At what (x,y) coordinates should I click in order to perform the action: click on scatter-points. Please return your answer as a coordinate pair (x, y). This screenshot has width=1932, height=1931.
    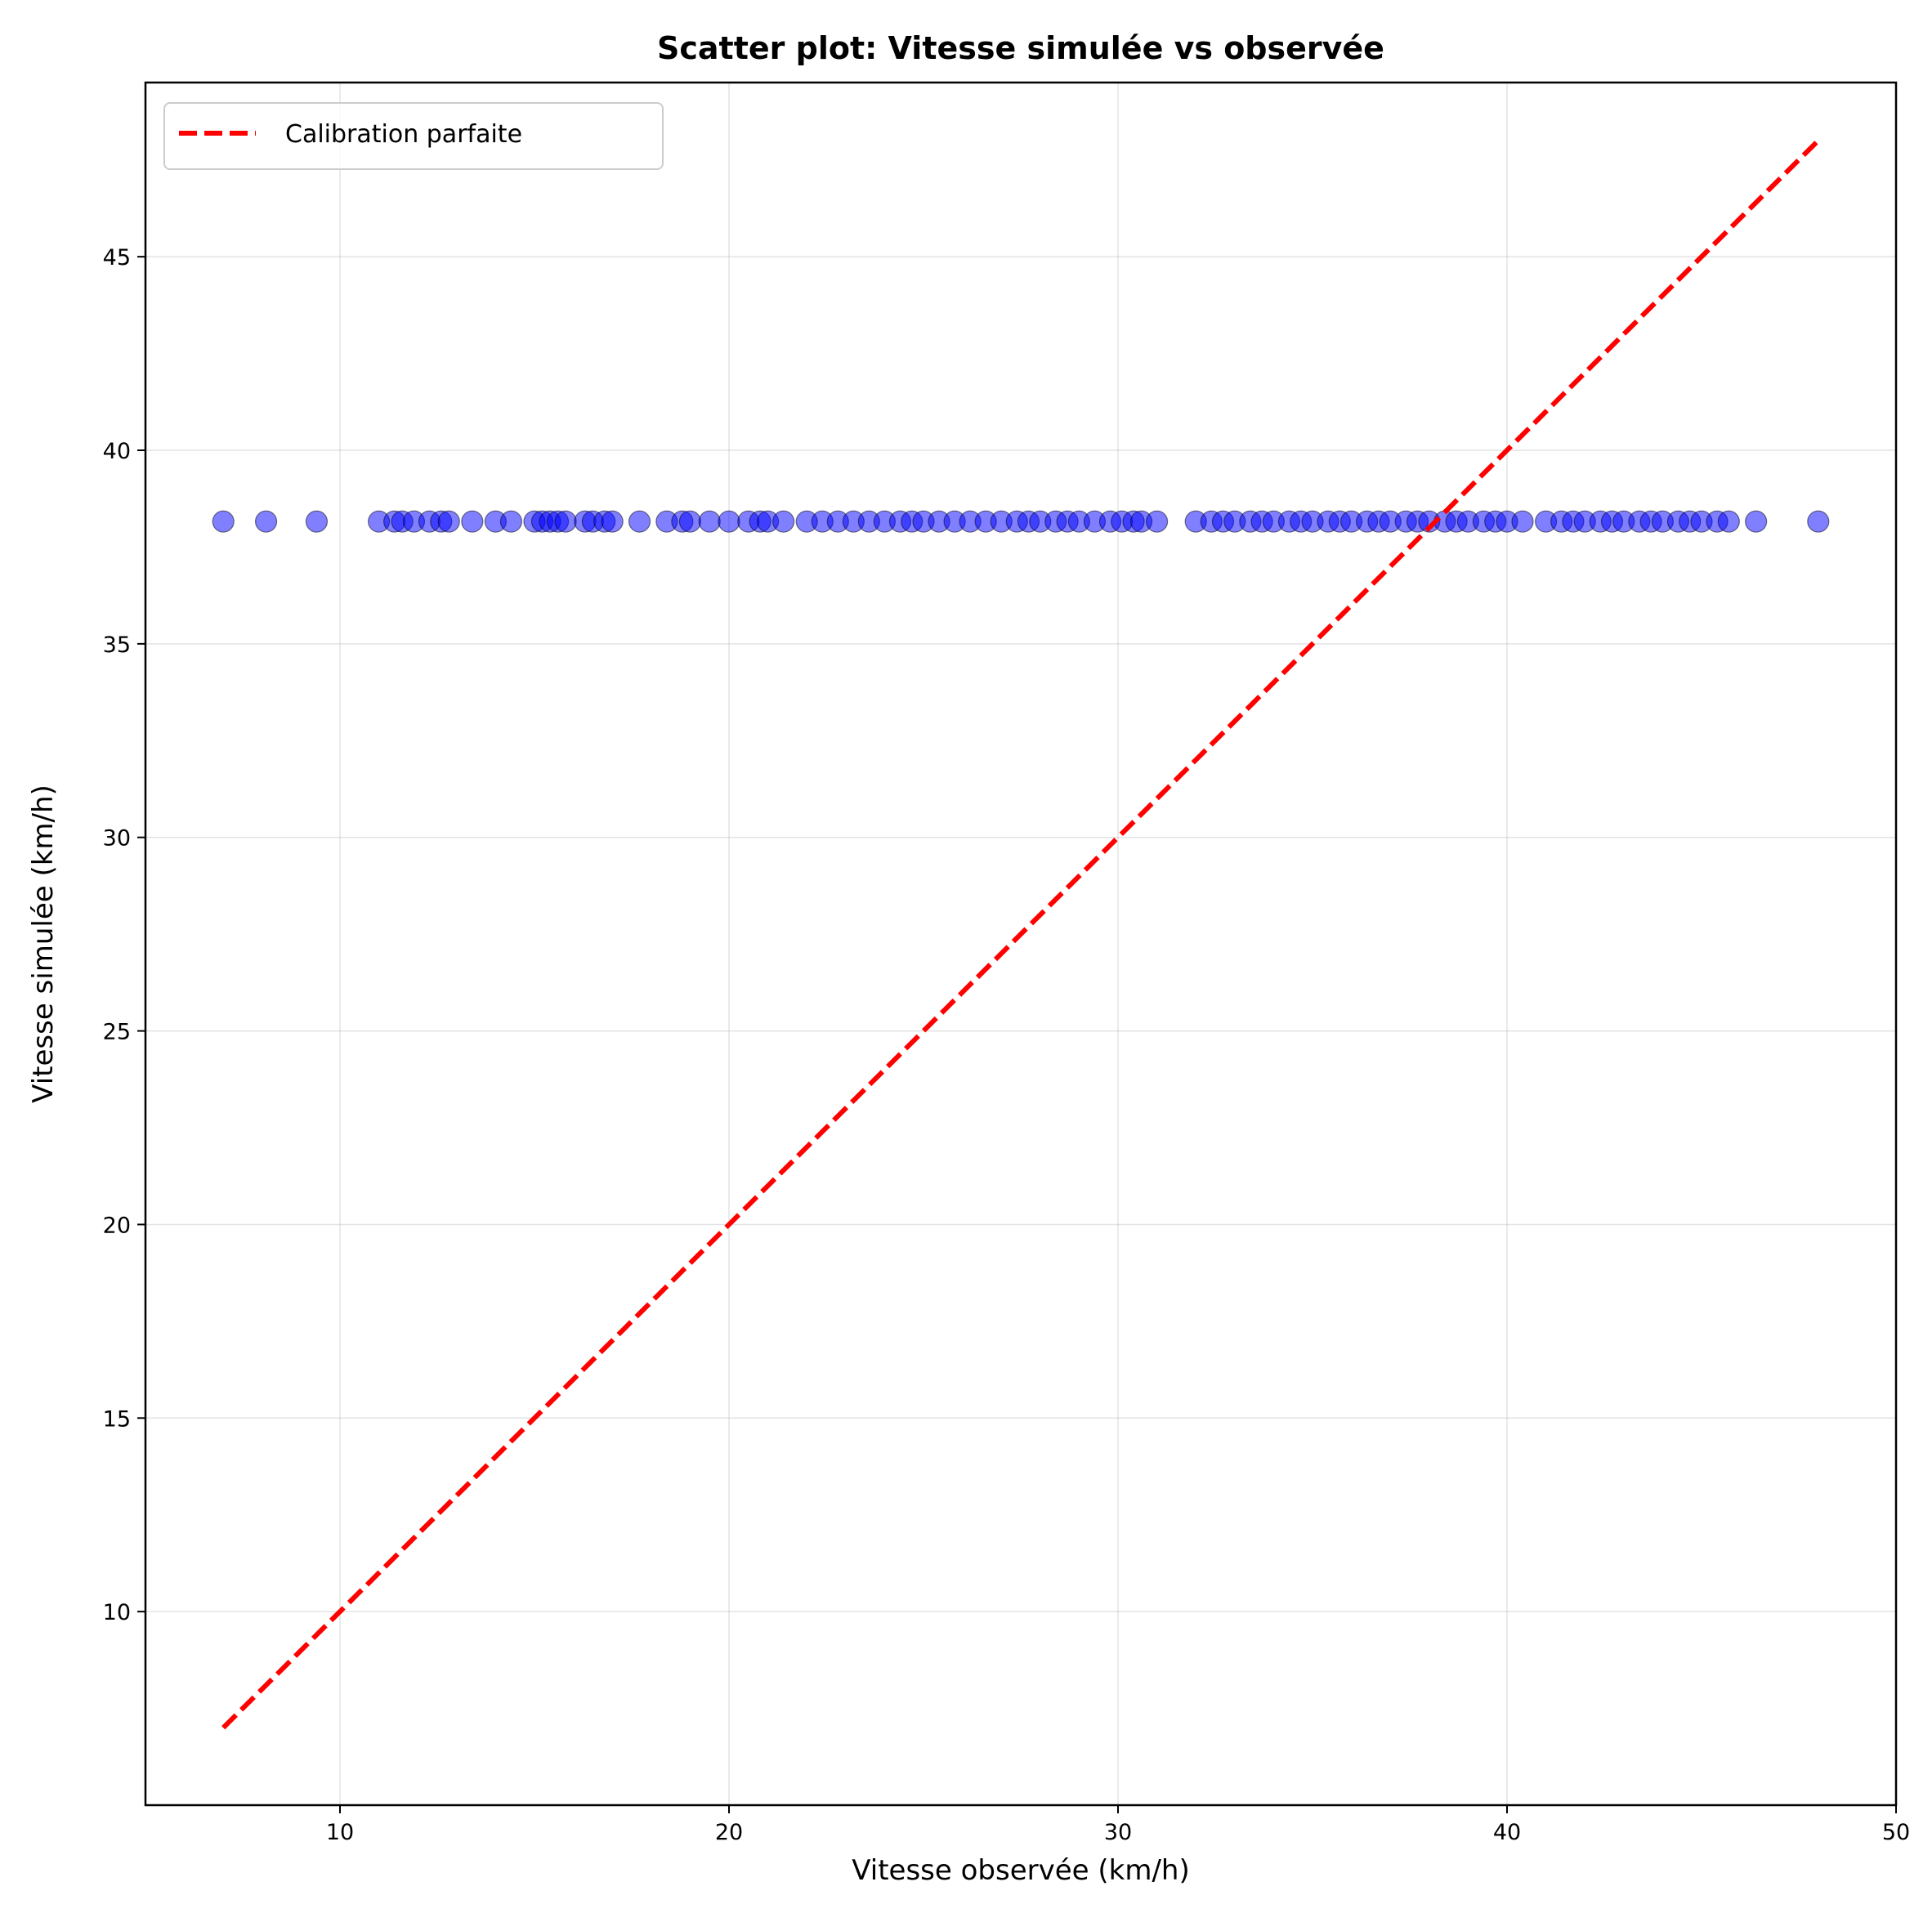
    Looking at the image, I should click on (1021, 521).